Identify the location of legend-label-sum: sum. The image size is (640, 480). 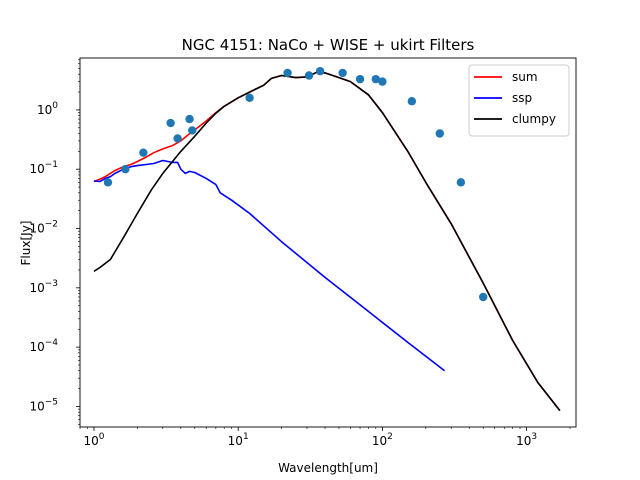
(525, 77).